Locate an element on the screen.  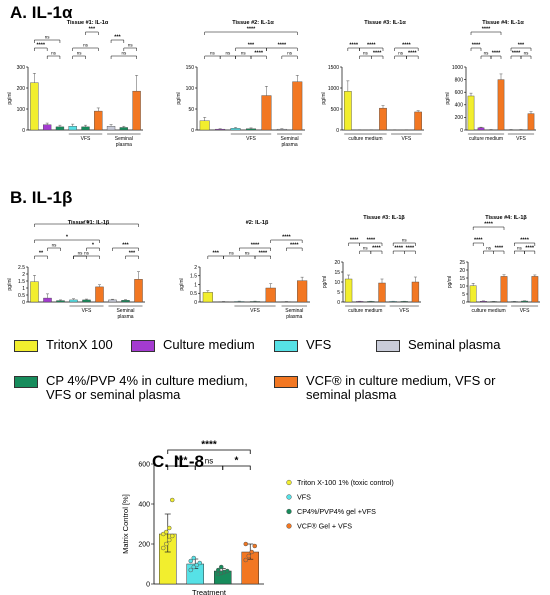
legend-label: Culture medium is located at coordinates (209, 344).